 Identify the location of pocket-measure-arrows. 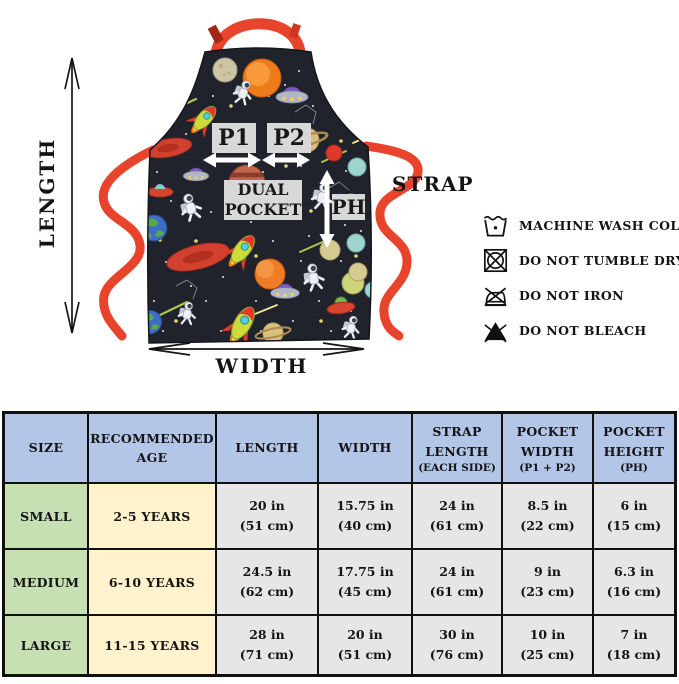
(269, 200).